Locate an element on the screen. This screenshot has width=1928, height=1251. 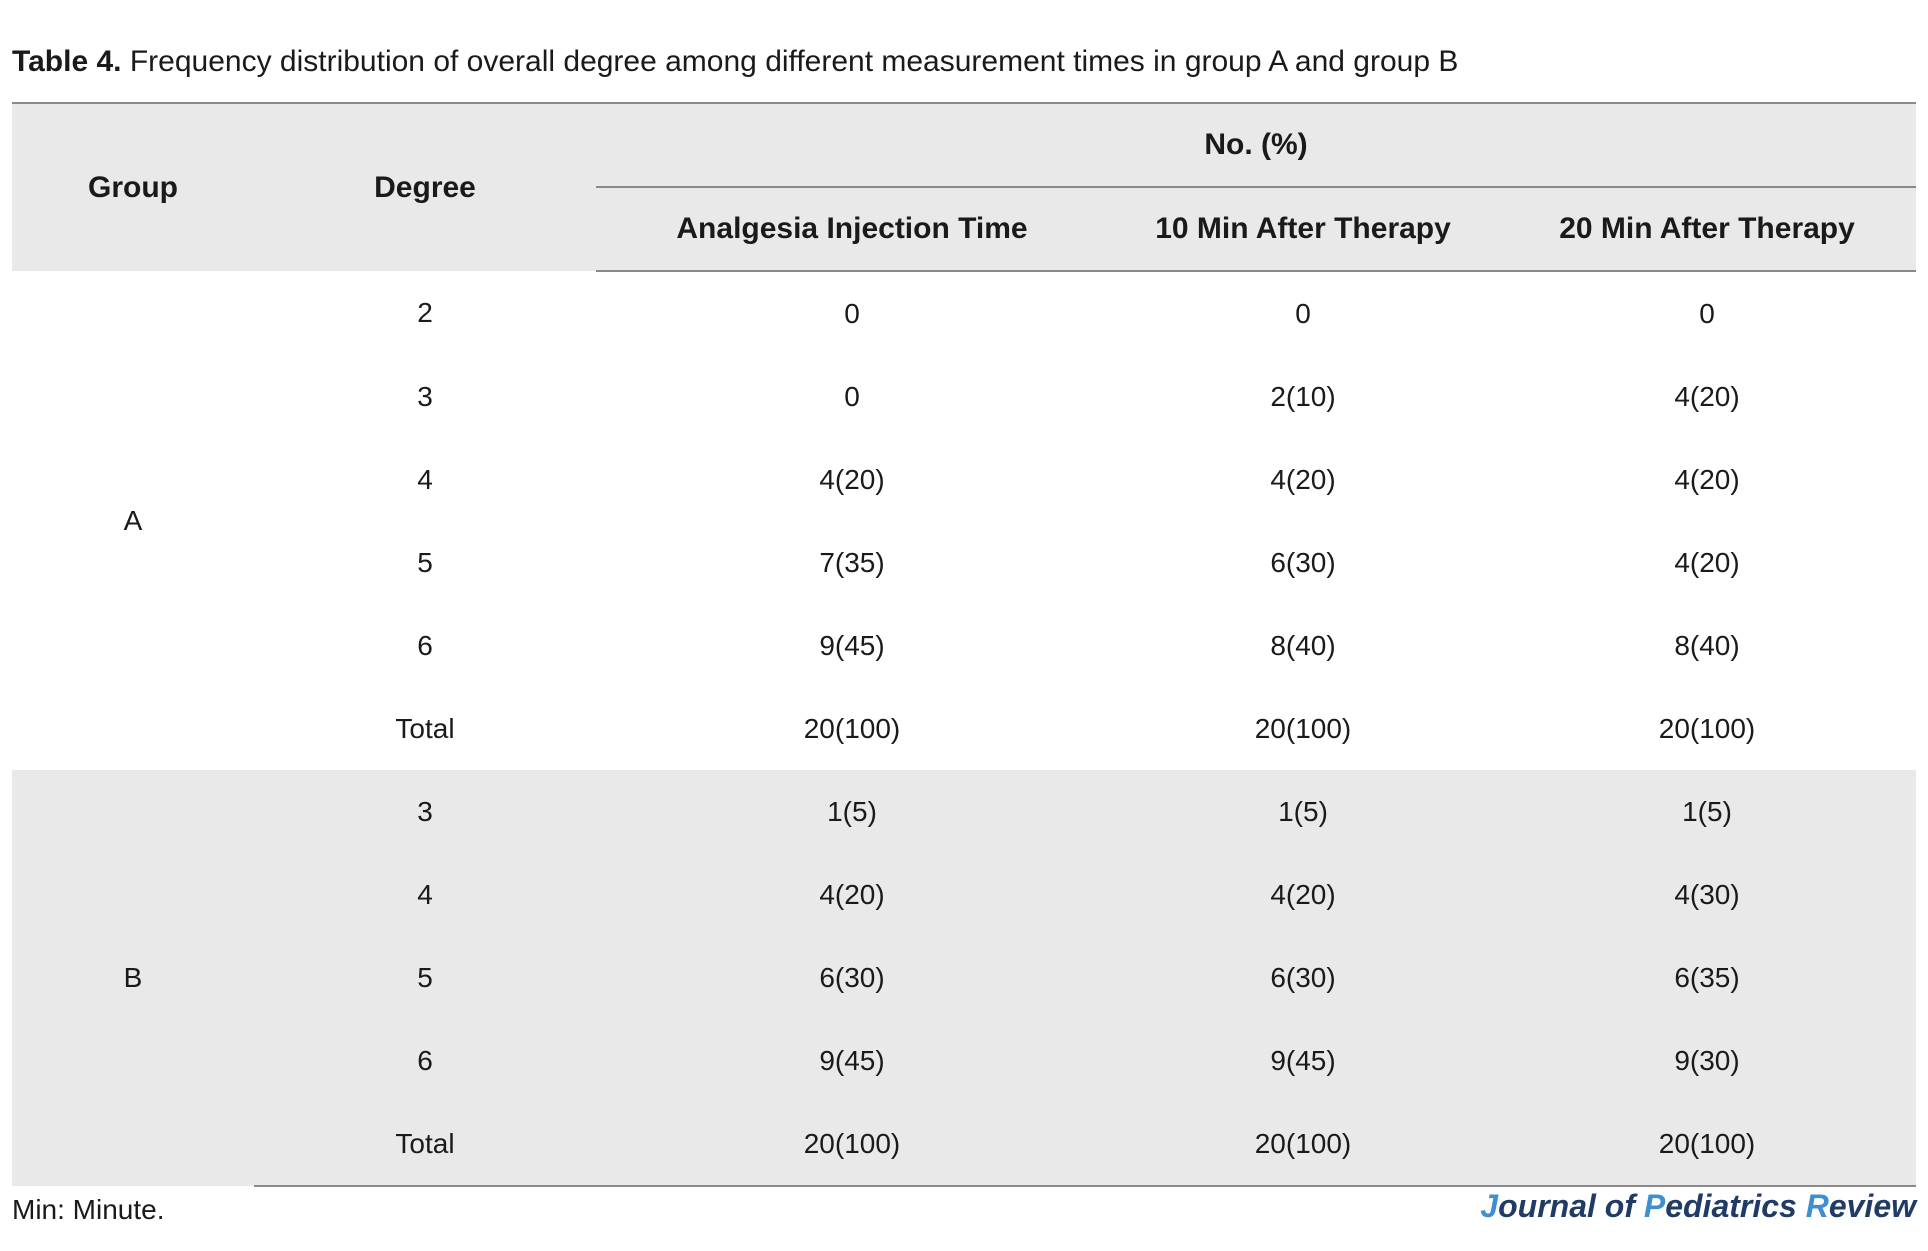
header-20-min-after-therapy: 20 Min After Therapy is located at coordinates (1707, 229).